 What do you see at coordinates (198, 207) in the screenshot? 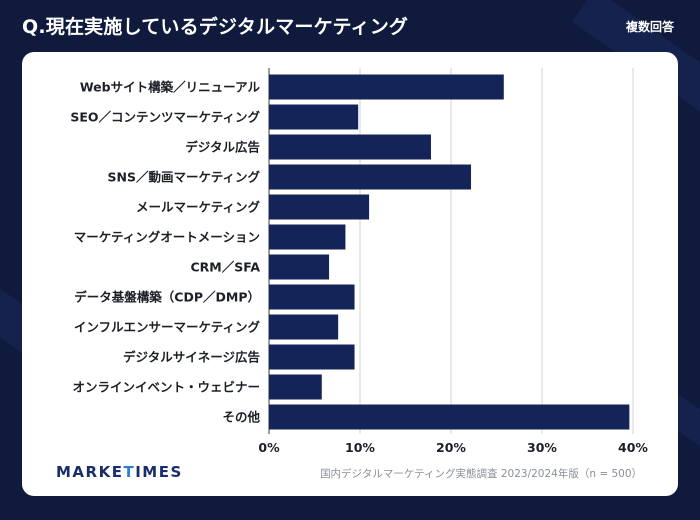
I see `category-label: メールマーケティング` at bounding box center [198, 207].